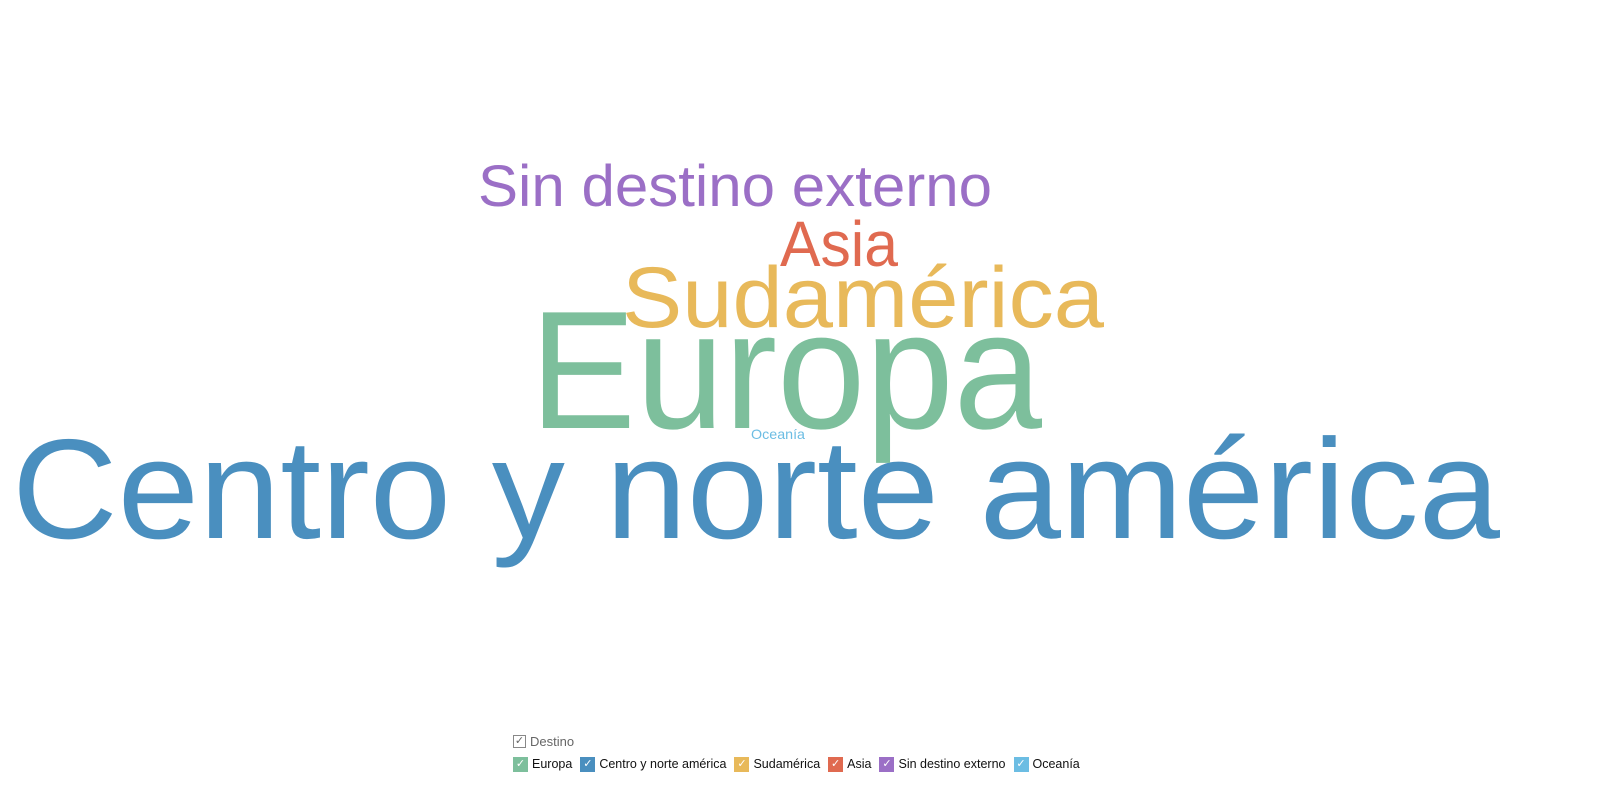 This screenshot has height=785, width=1600. I want to click on legend-title: Destino, so click(552, 741).